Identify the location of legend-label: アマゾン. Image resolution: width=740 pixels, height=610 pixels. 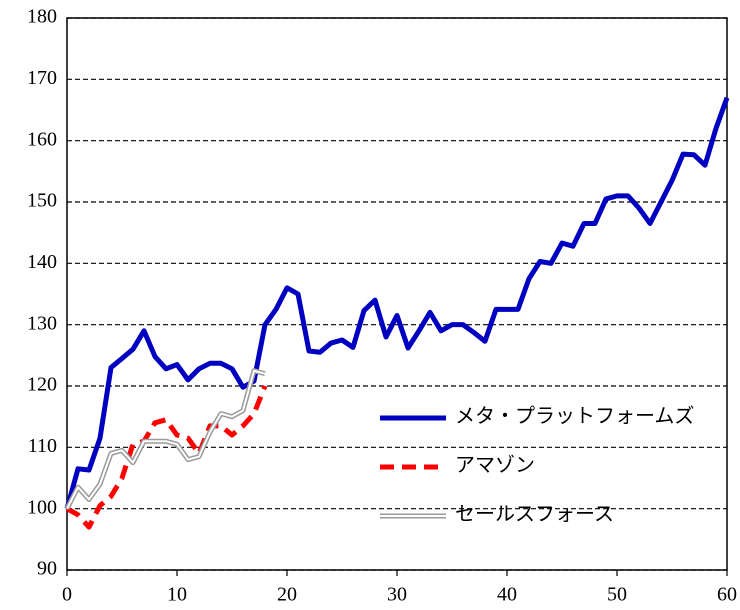
(495, 465).